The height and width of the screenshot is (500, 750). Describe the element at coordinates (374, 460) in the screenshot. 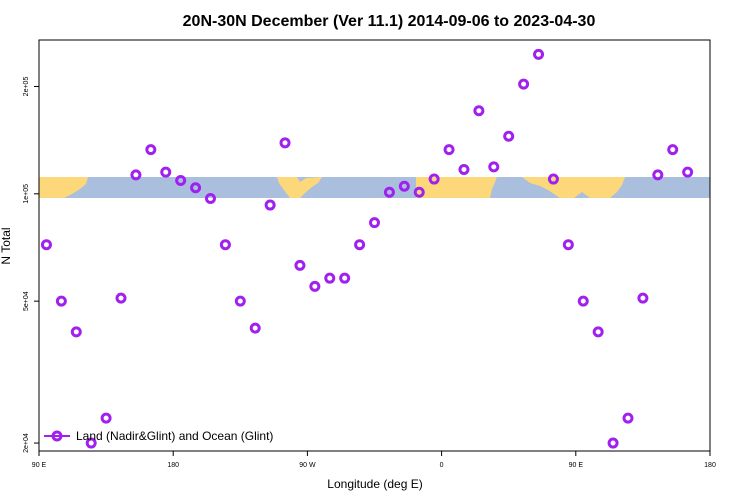

I see `x-axis-ticks: 90 E 180 90 W 0 90 E 180` at that location.